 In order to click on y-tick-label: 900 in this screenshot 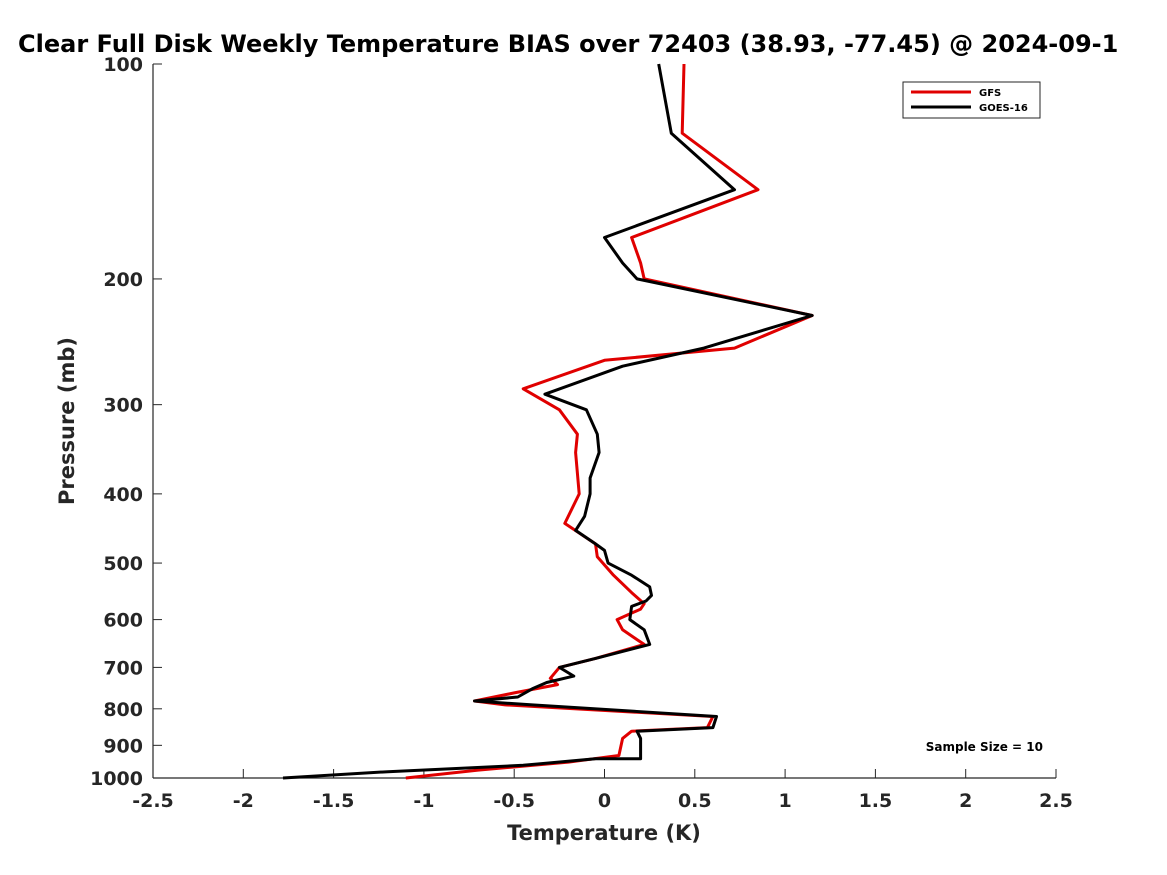, I will do `click(123, 746)`.